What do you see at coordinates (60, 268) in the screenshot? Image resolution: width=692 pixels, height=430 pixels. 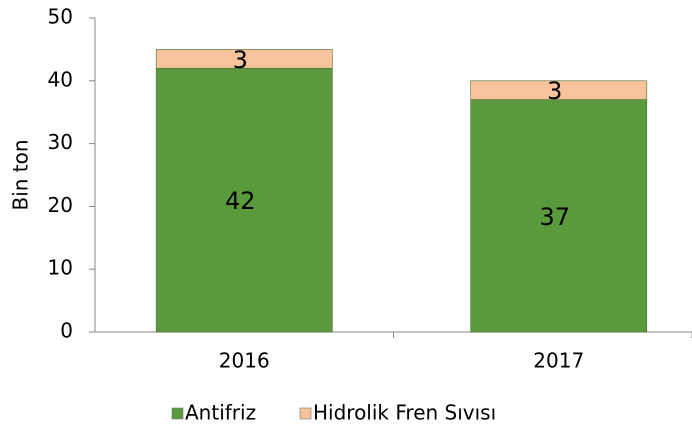 I see `y-tick-label: 10` at bounding box center [60, 268].